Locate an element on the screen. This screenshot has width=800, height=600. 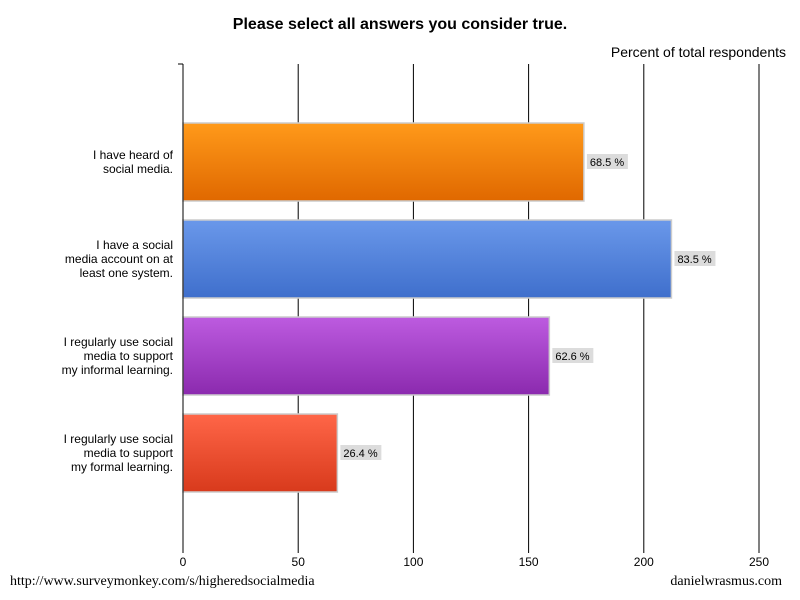
category-label: I have a social is located at coordinates (134, 245).